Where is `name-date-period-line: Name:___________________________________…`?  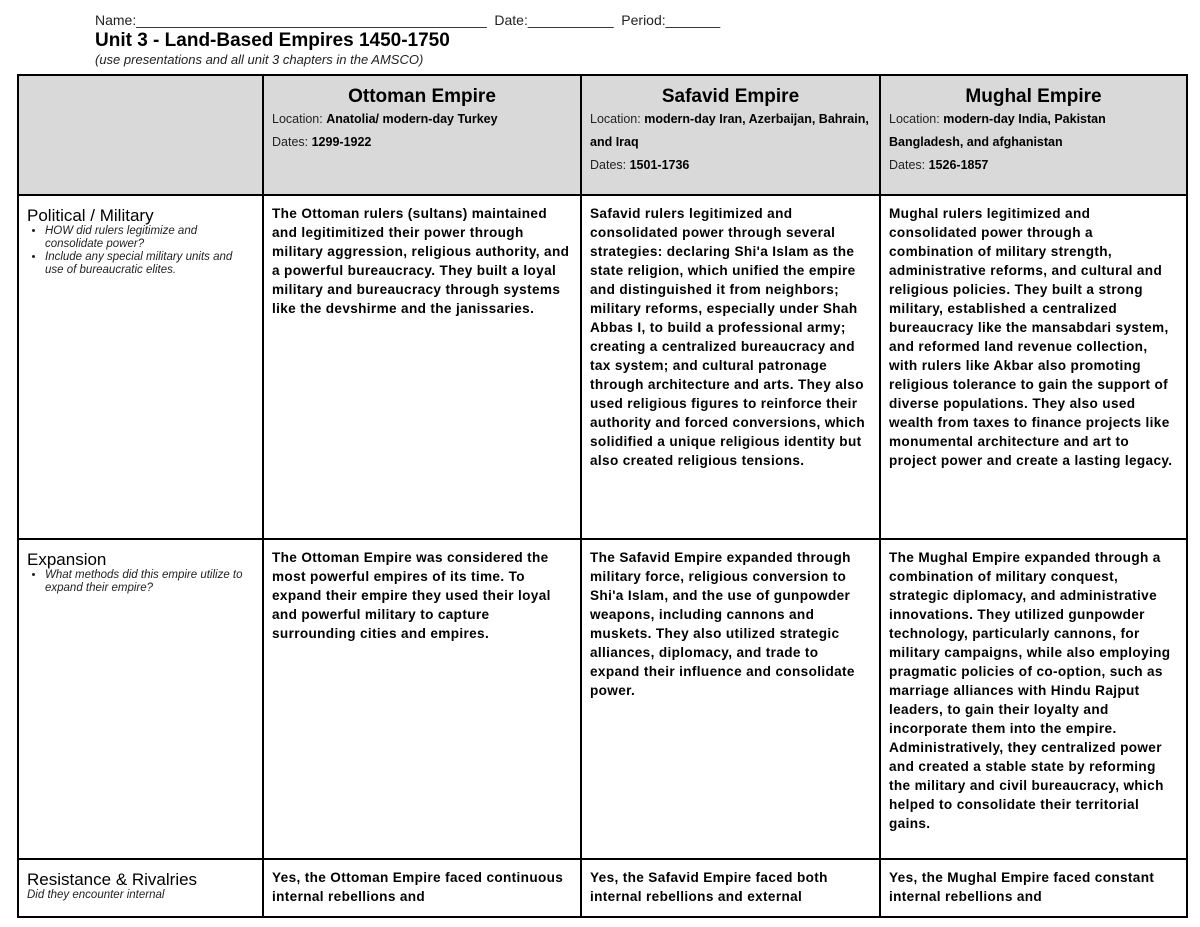
name-date-period-line: Name:___________________________________… is located at coordinates (408, 20).